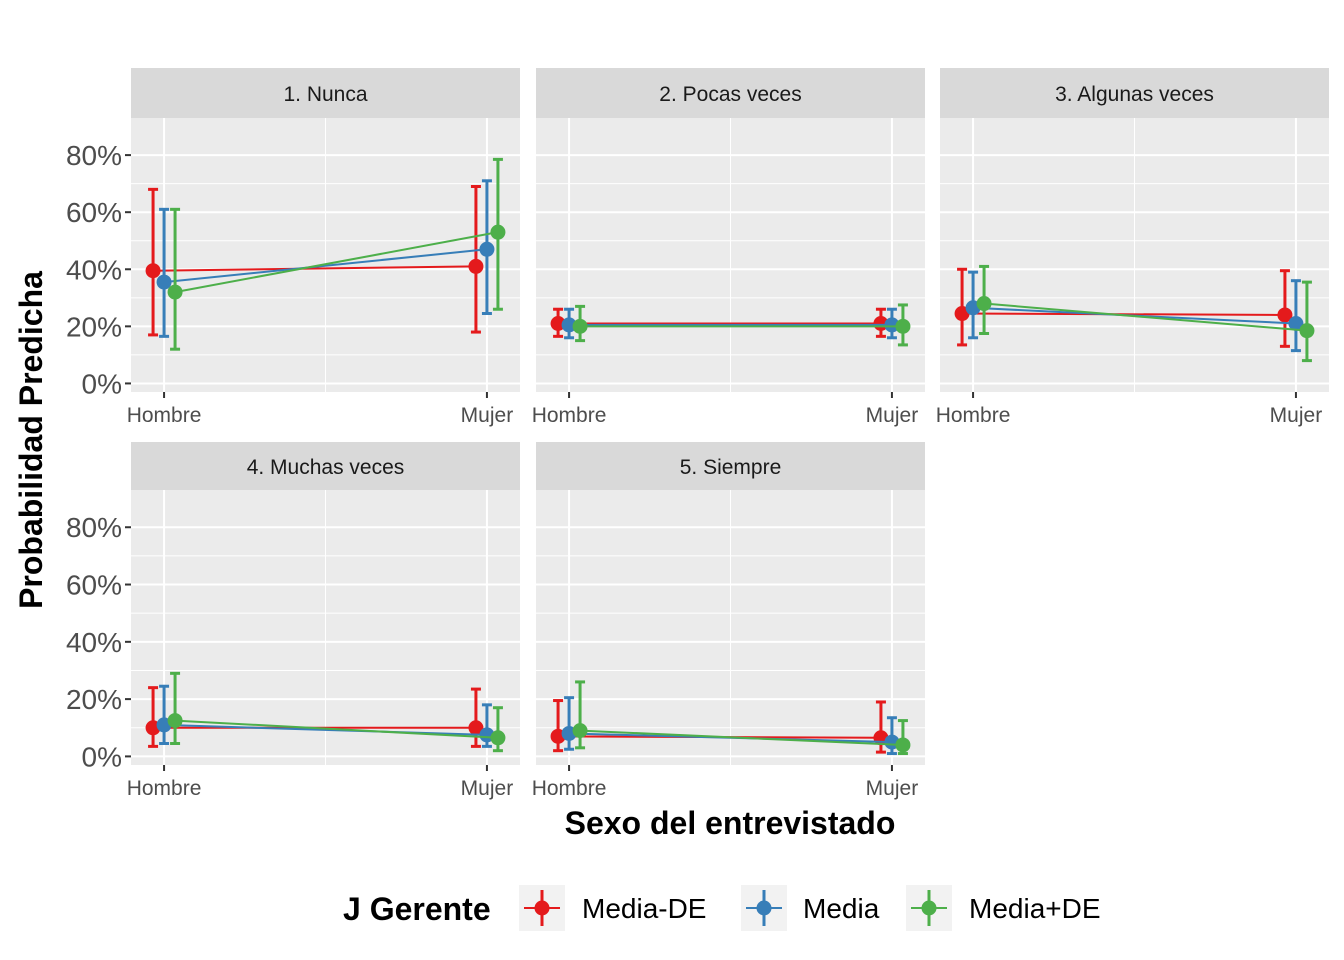 This screenshot has height=960, width=1344. Describe the element at coordinates (728, 247) in the screenshot. I see `facet-panel: 2. Pocas veces Hombre Mujer` at that location.